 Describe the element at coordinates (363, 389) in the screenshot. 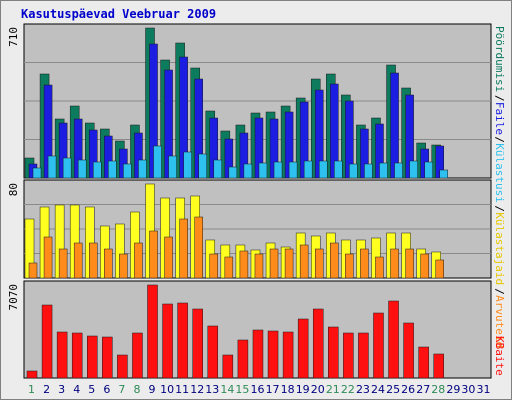

I see `x-tick-label-23: 23` at that location.